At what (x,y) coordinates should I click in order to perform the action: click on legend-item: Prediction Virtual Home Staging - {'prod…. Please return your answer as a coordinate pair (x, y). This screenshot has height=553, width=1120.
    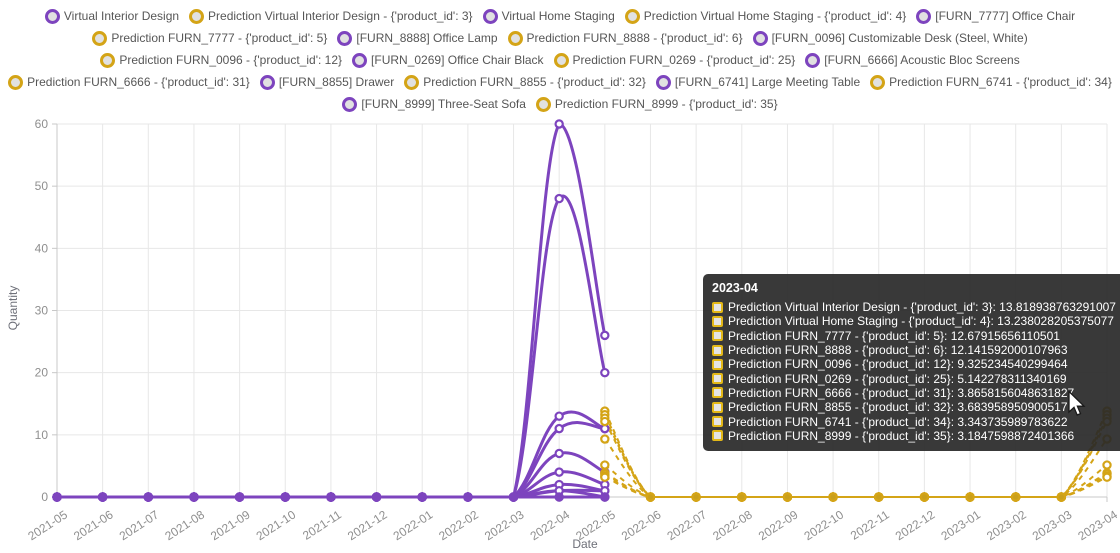
    Looking at the image, I should click on (765, 16).